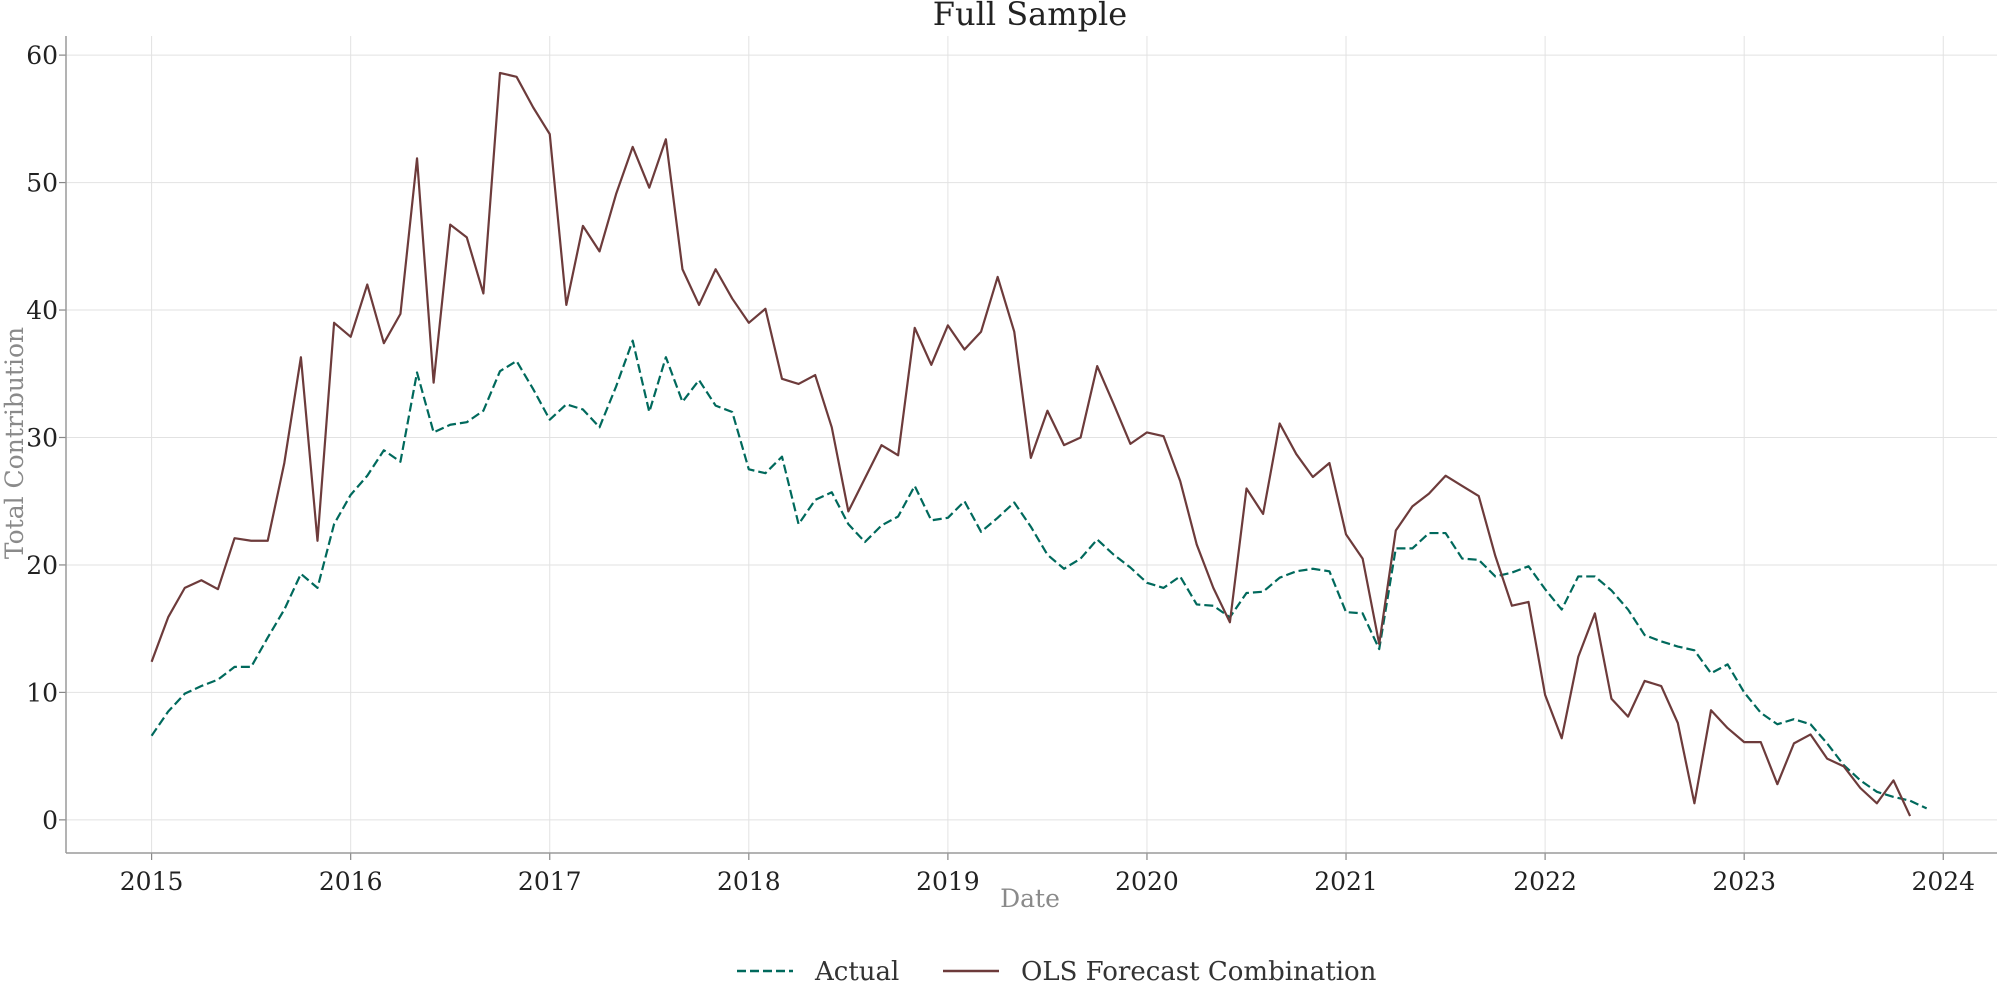  What do you see at coordinates (42, 310) in the screenshot?
I see `y-tick-label: 40` at bounding box center [42, 310].